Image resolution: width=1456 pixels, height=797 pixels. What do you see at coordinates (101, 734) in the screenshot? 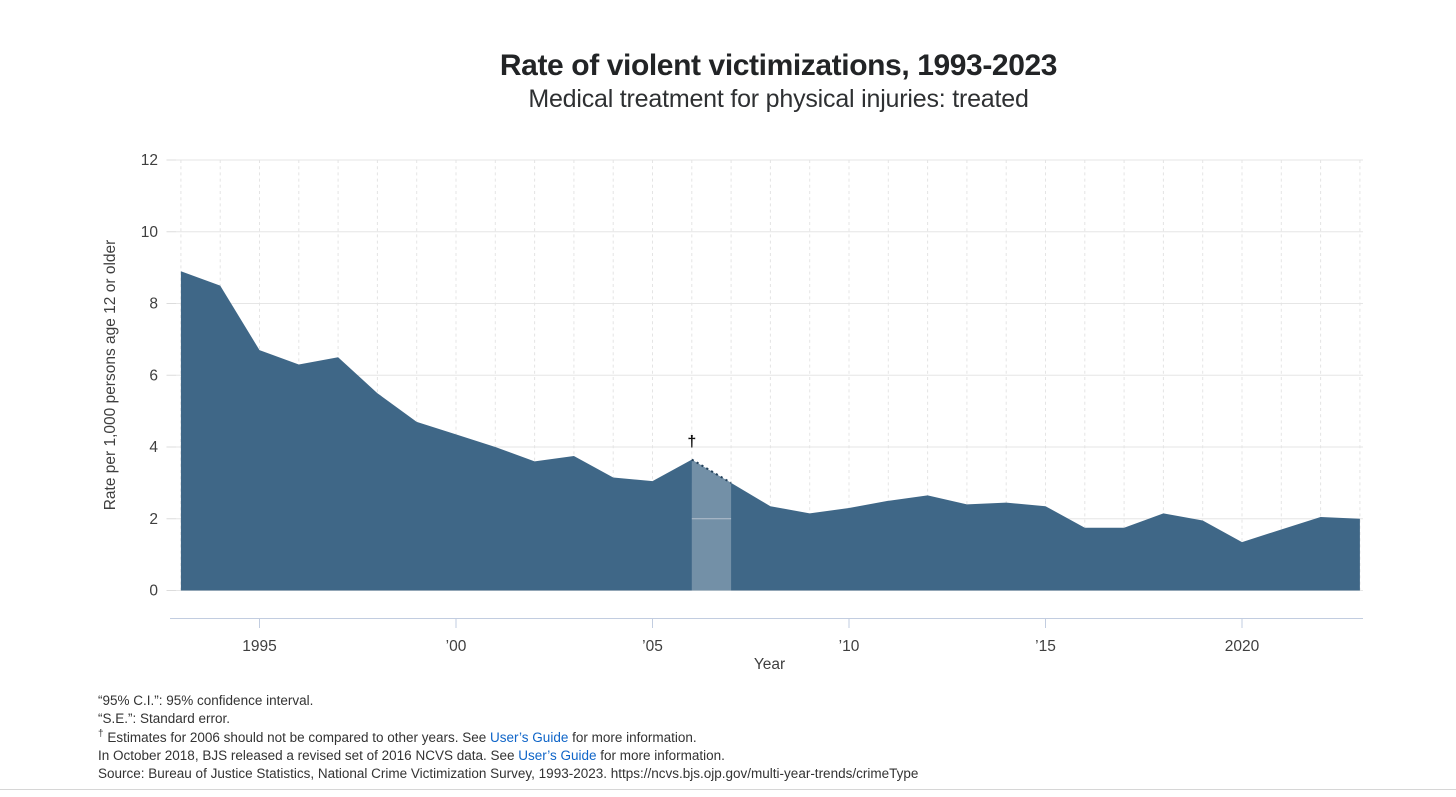
I see `dagger-footnote-marker: †` at bounding box center [101, 734].